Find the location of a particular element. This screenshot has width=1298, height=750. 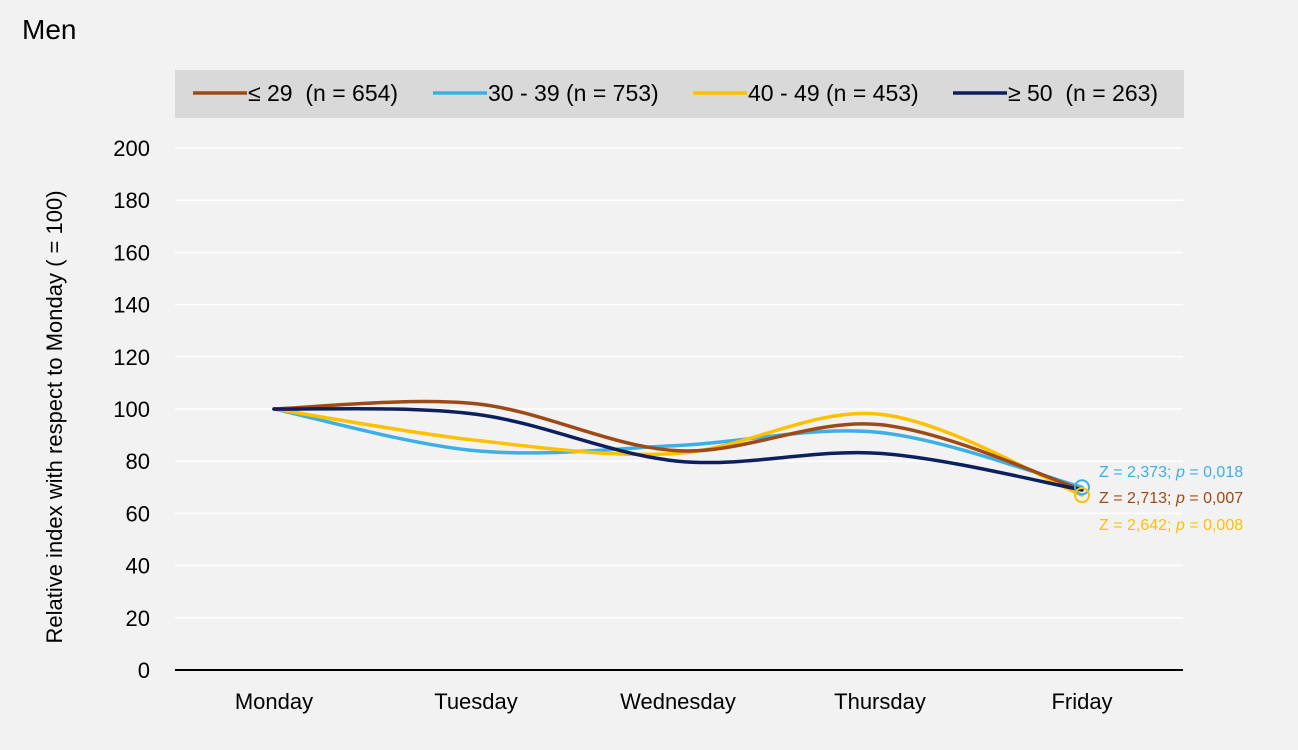

panel-title: Men is located at coordinates (49, 29).